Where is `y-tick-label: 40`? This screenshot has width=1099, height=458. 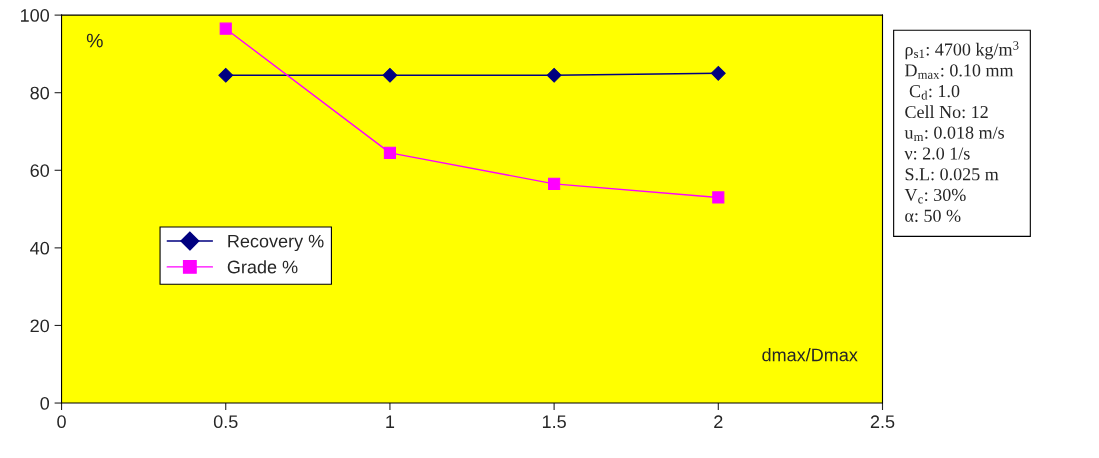
y-tick-label: 40 is located at coordinates (40, 248).